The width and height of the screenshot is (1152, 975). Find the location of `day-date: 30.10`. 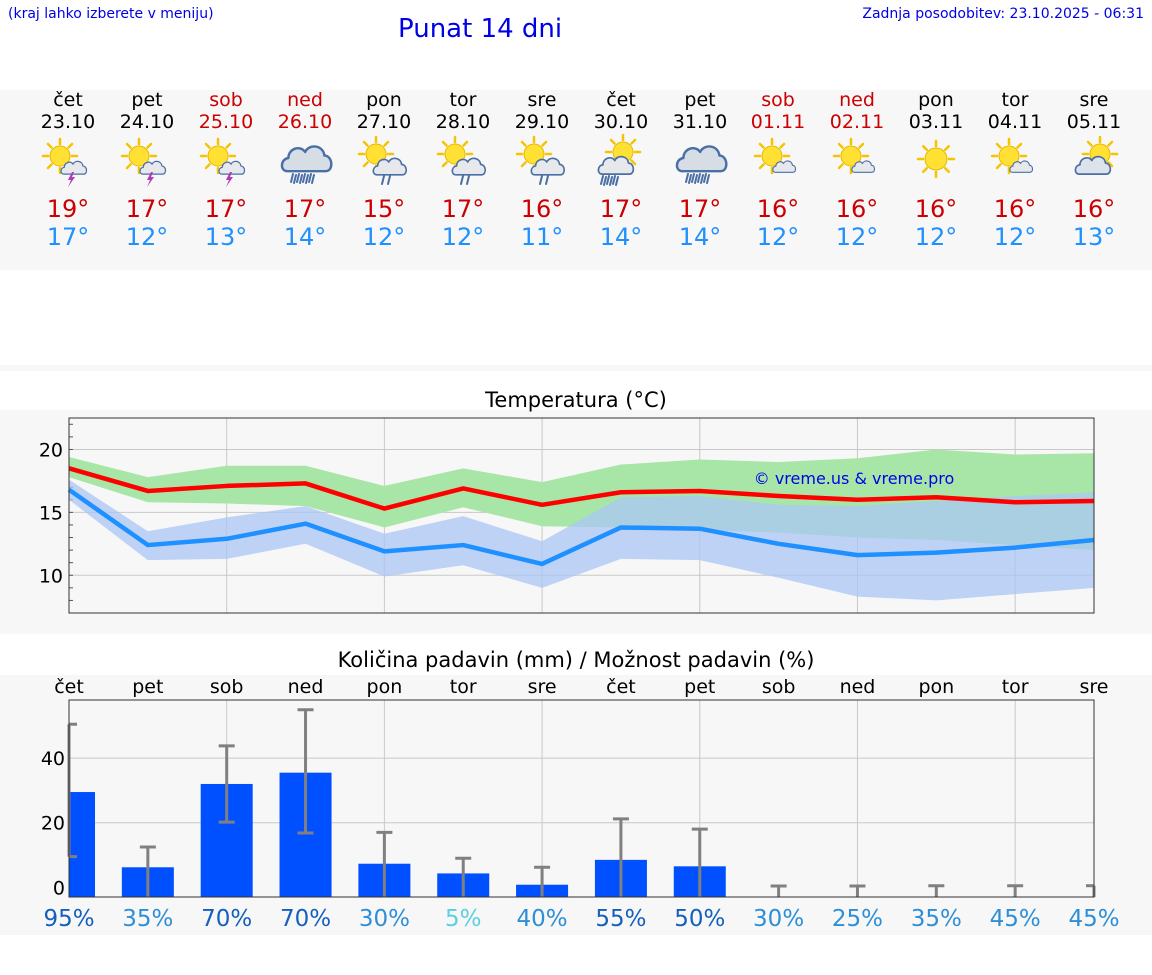

day-date: 30.10 is located at coordinates (621, 122).